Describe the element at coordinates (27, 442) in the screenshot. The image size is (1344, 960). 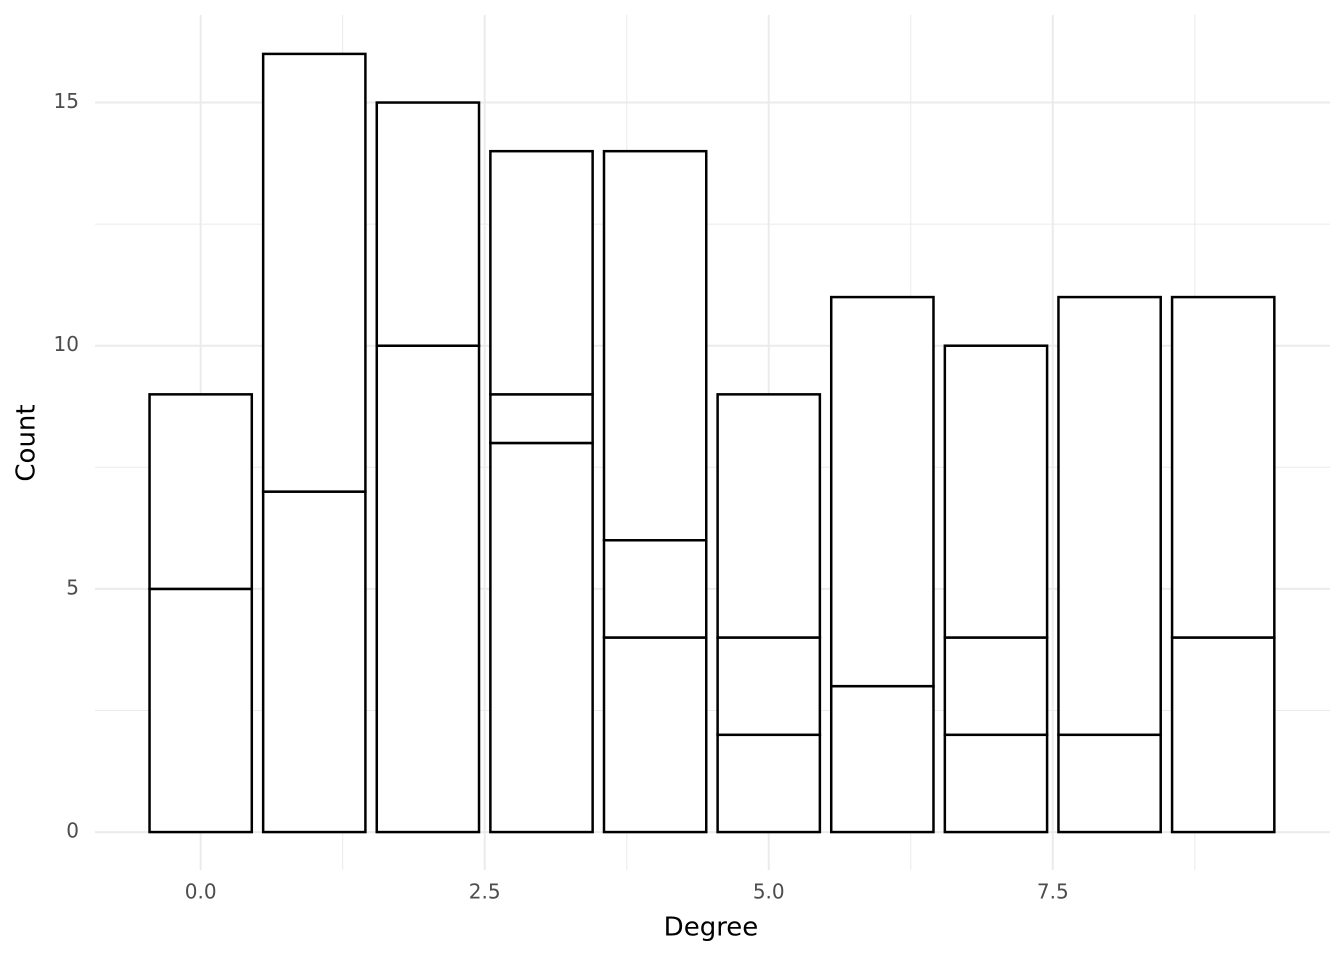
I see `y-axis-title: Count` at that location.